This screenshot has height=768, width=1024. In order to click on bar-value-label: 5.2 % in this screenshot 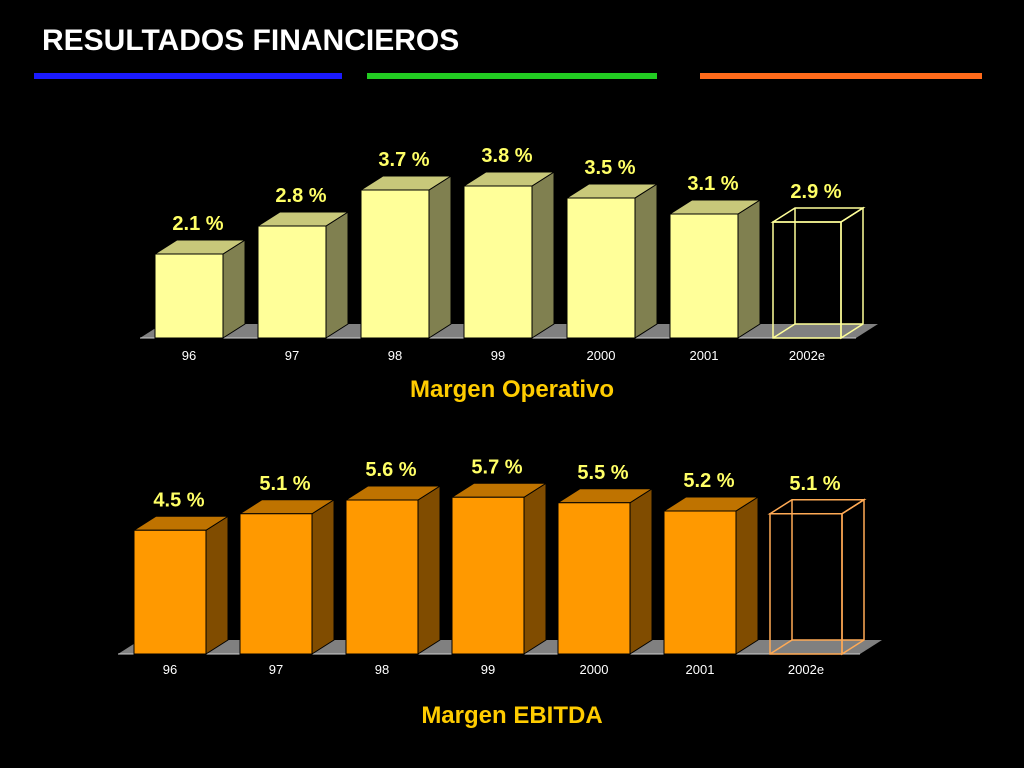, I will do `click(708, 481)`.